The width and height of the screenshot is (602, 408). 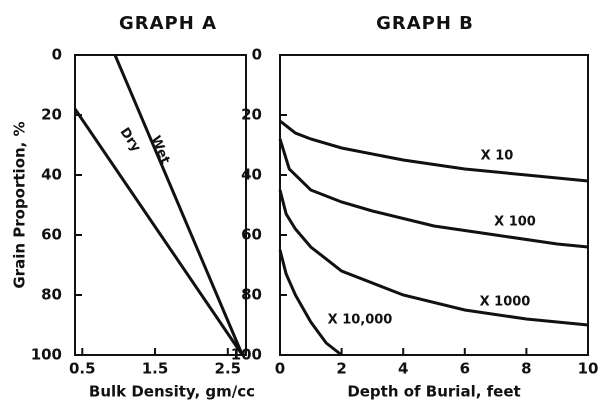 I want to click on x-tick-label: 8, so click(x=526, y=369).